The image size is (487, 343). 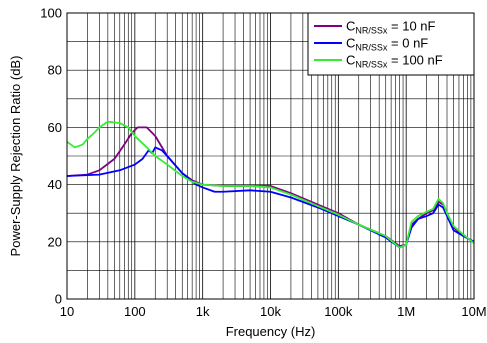 What do you see at coordinates (51, 13) in the screenshot?
I see `y-tick-label: 100` at bounding box center [51, 13].